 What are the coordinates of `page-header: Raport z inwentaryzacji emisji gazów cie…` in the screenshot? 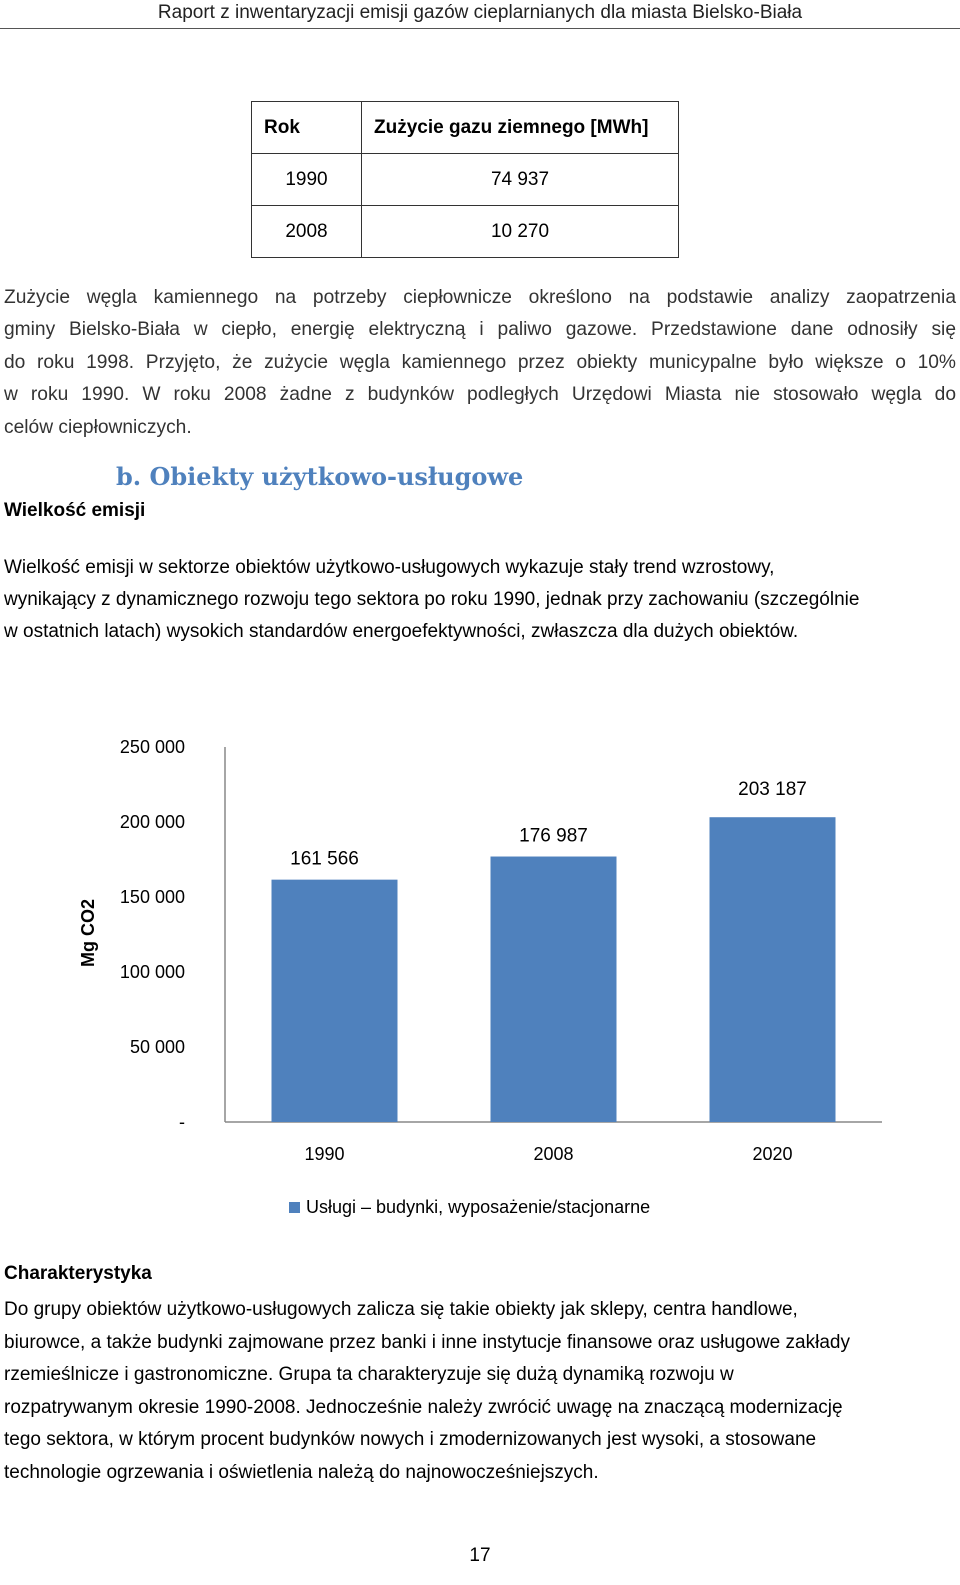 It's located at (480, 14).